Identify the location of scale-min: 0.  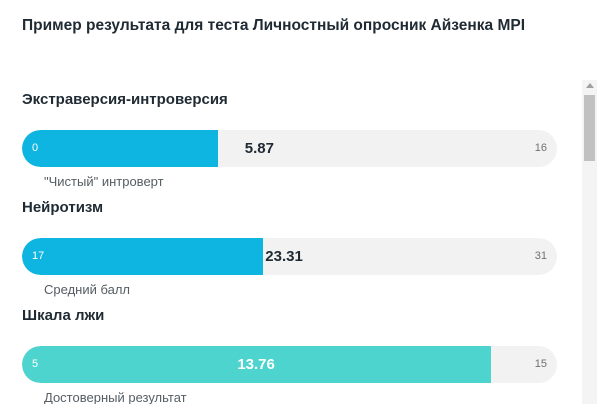
(35, 148).